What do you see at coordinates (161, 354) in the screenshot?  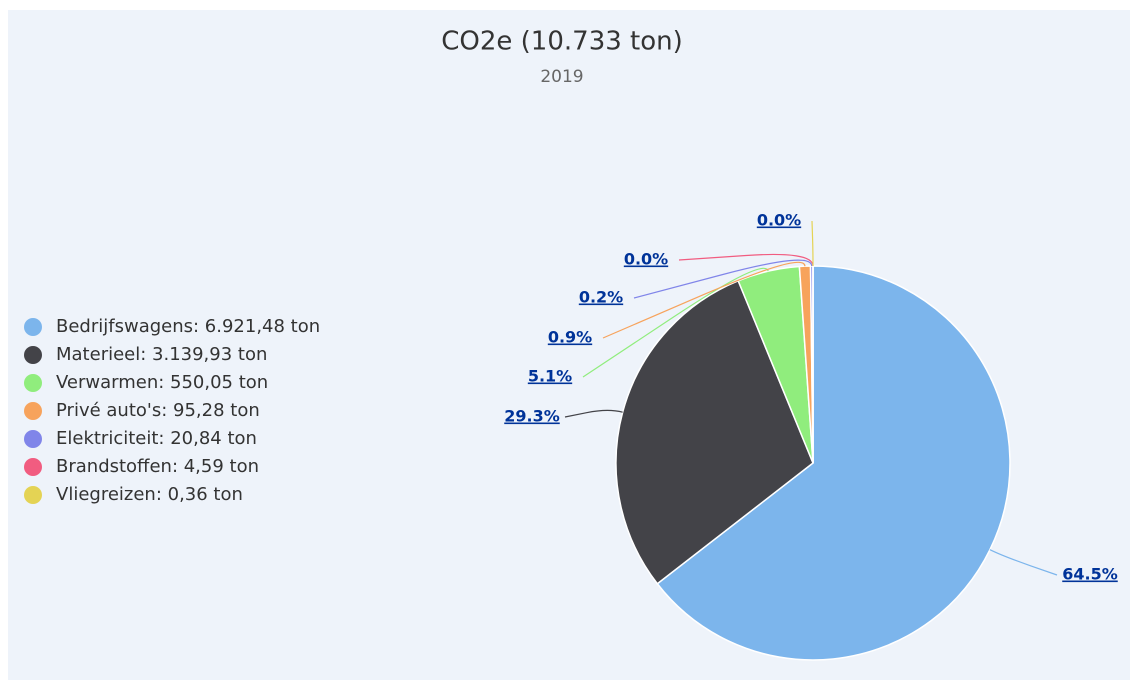 I see `legend-label: Materieel: 3.139,93 ton` at bounding box center [161, 354].